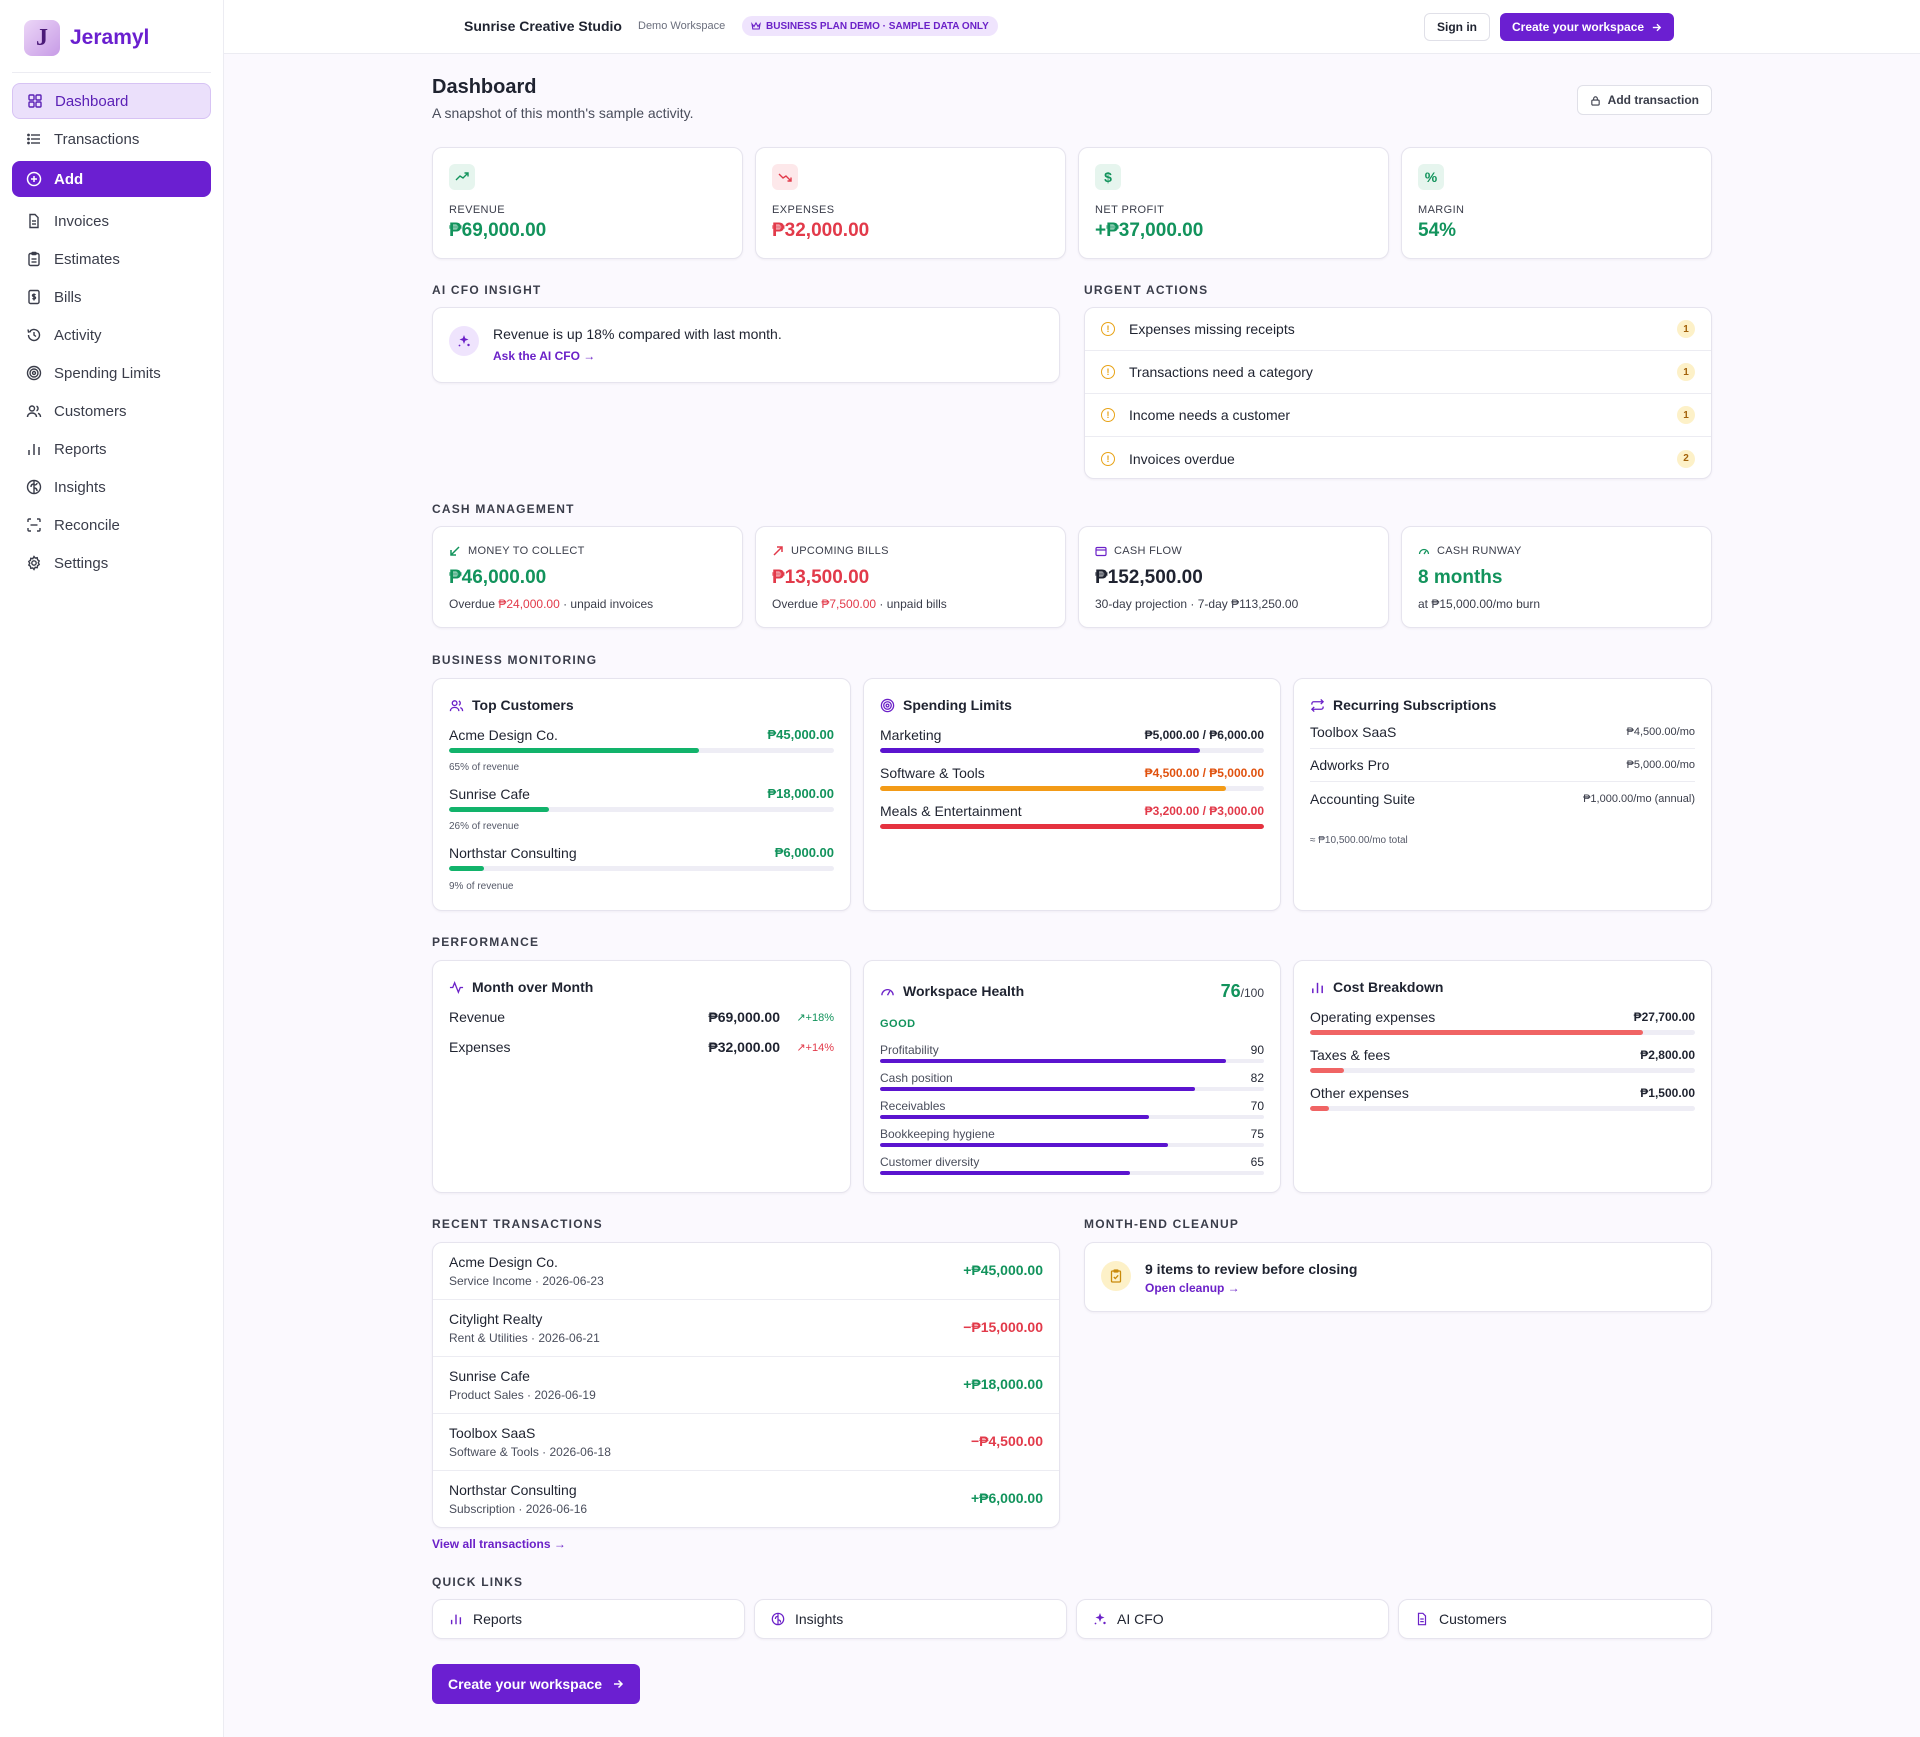  Describe the element at coordinates (930, 1162) in the screenshot. I see `health-metric-name: Customer diversity` at that location.